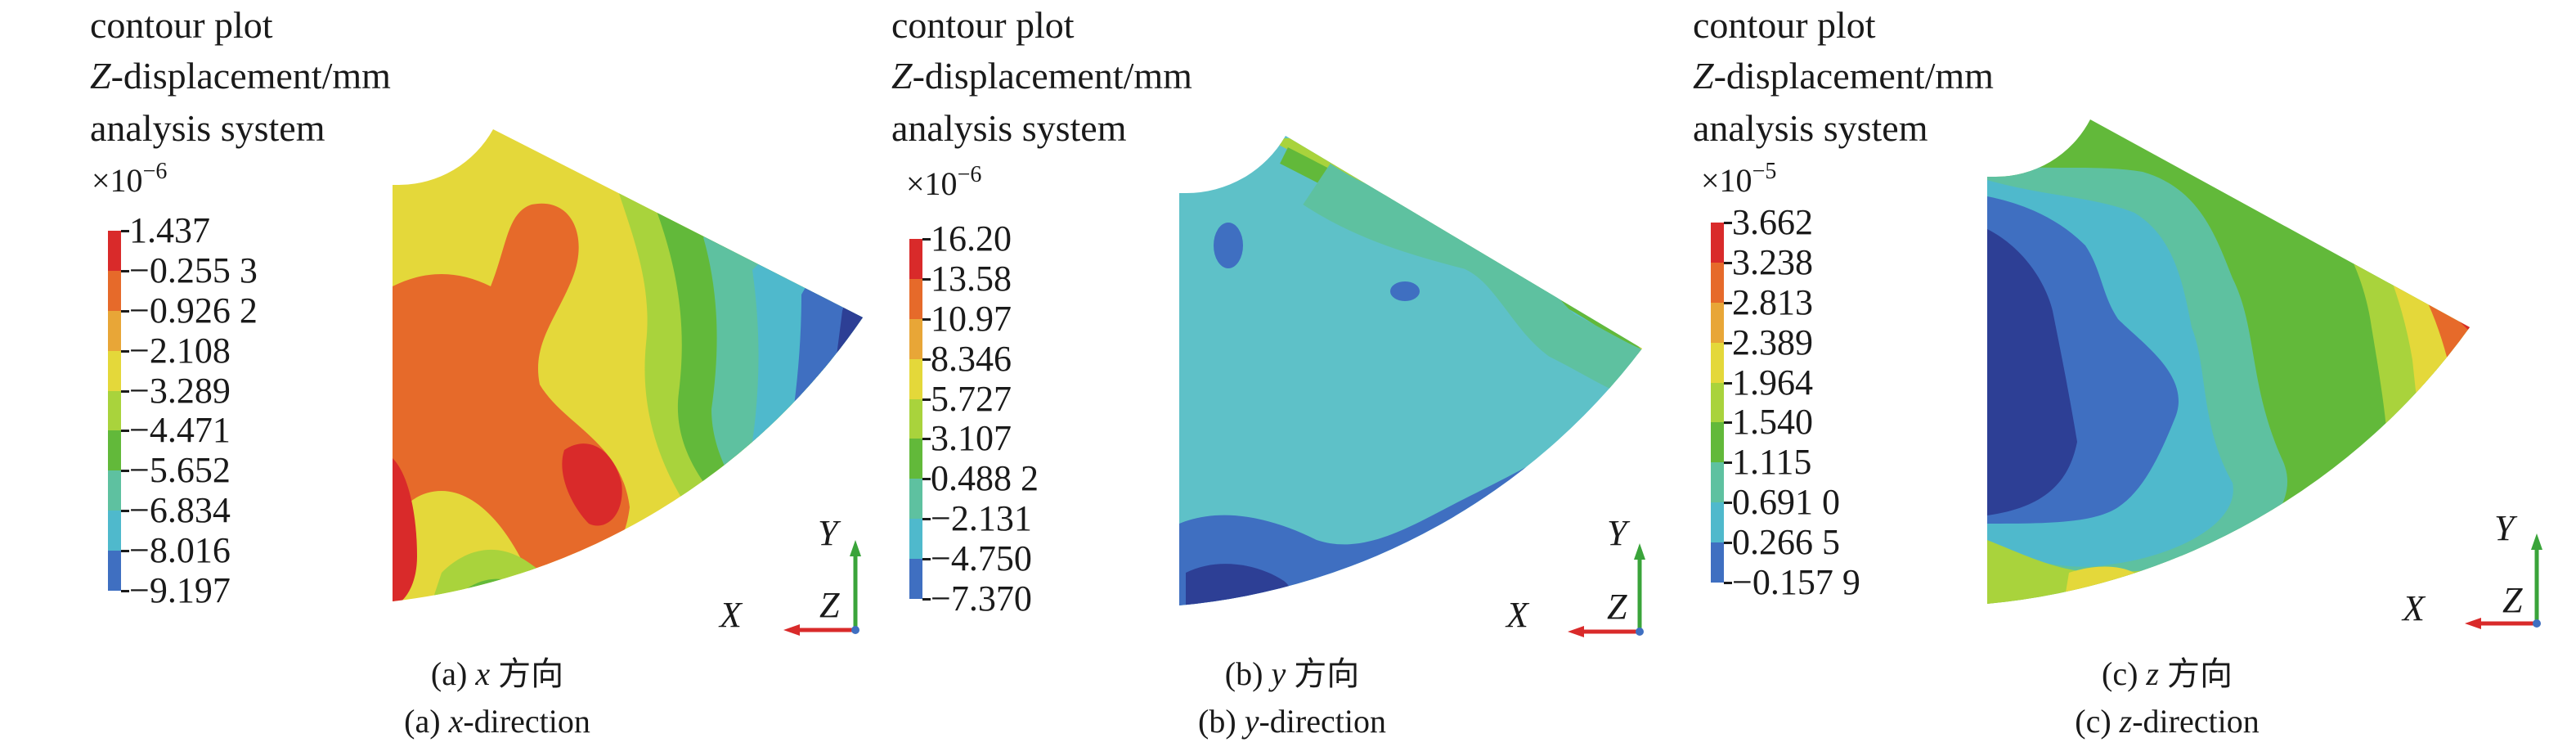 The height and width of the screenshot is (747, 2576). What do you see at coordinates (1773, 342) in the screenshot?
I see `legend-label: 2.389` at bounding box center [1773, 342].